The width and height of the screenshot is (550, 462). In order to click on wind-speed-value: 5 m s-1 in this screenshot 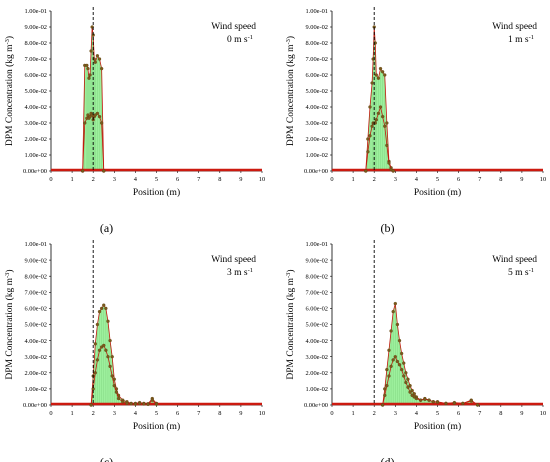, I will do `click(521, 273)`.